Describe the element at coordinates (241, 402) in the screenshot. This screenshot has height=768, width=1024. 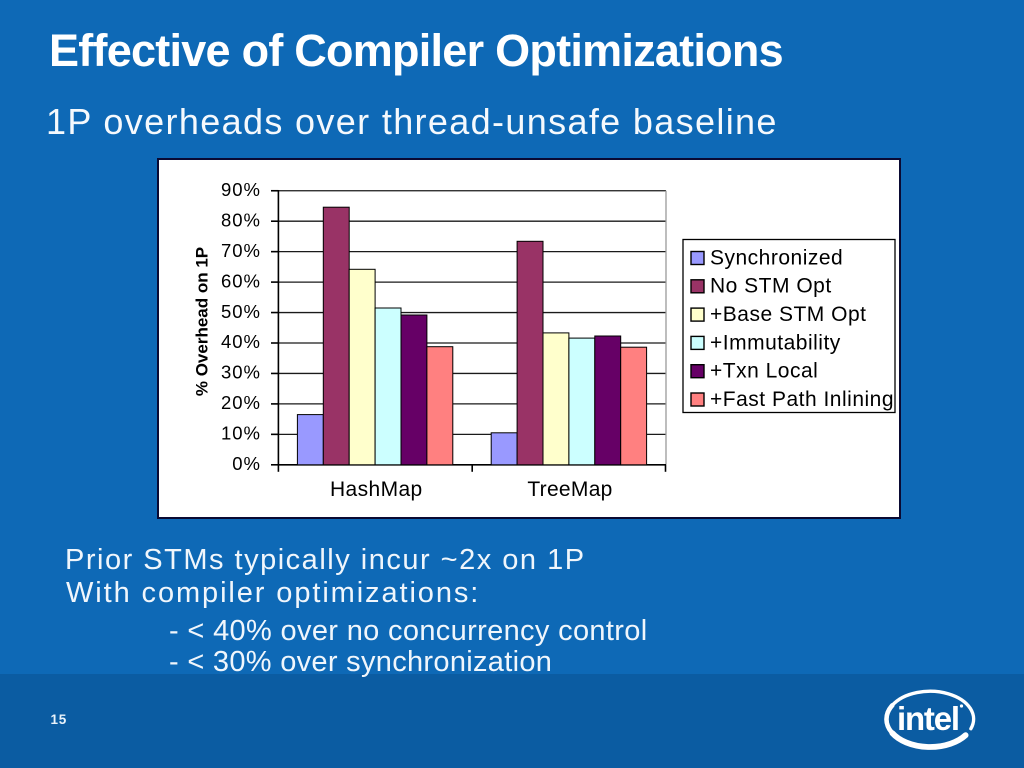
I see `svg-text: 20%` at that location.